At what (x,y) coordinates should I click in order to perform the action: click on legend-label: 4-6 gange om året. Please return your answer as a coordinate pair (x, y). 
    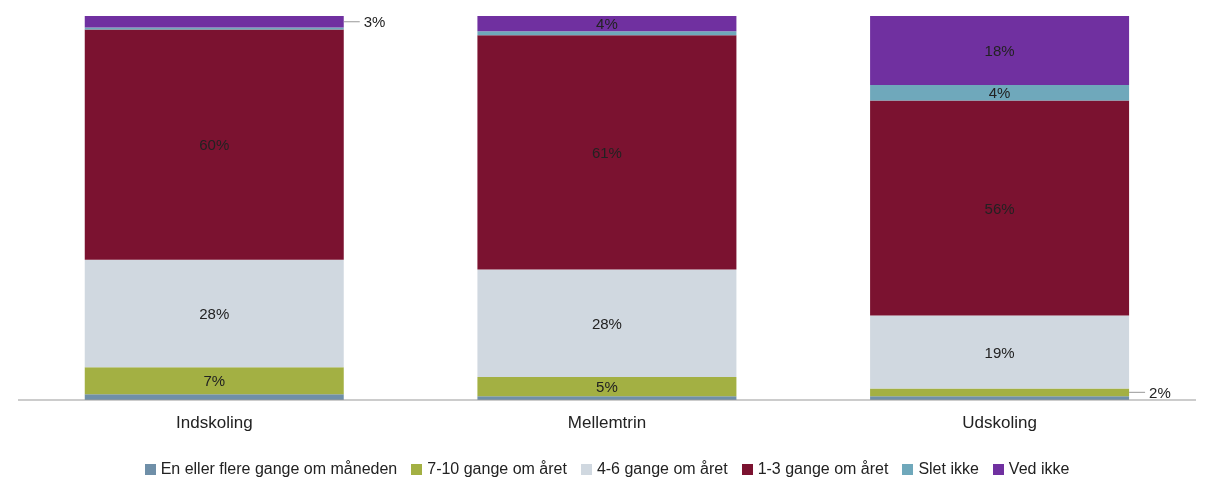
    Looking at the image, I should click on (662, 469).